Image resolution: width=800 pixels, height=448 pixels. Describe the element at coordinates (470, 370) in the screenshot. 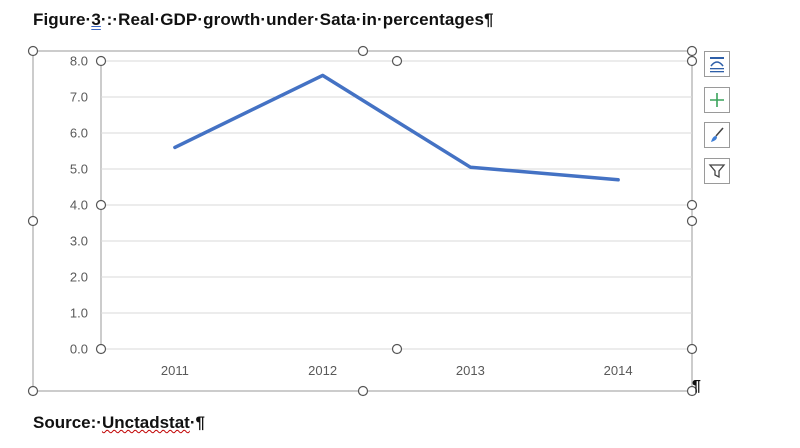

I see `x-tick-label: 2013` at that location.